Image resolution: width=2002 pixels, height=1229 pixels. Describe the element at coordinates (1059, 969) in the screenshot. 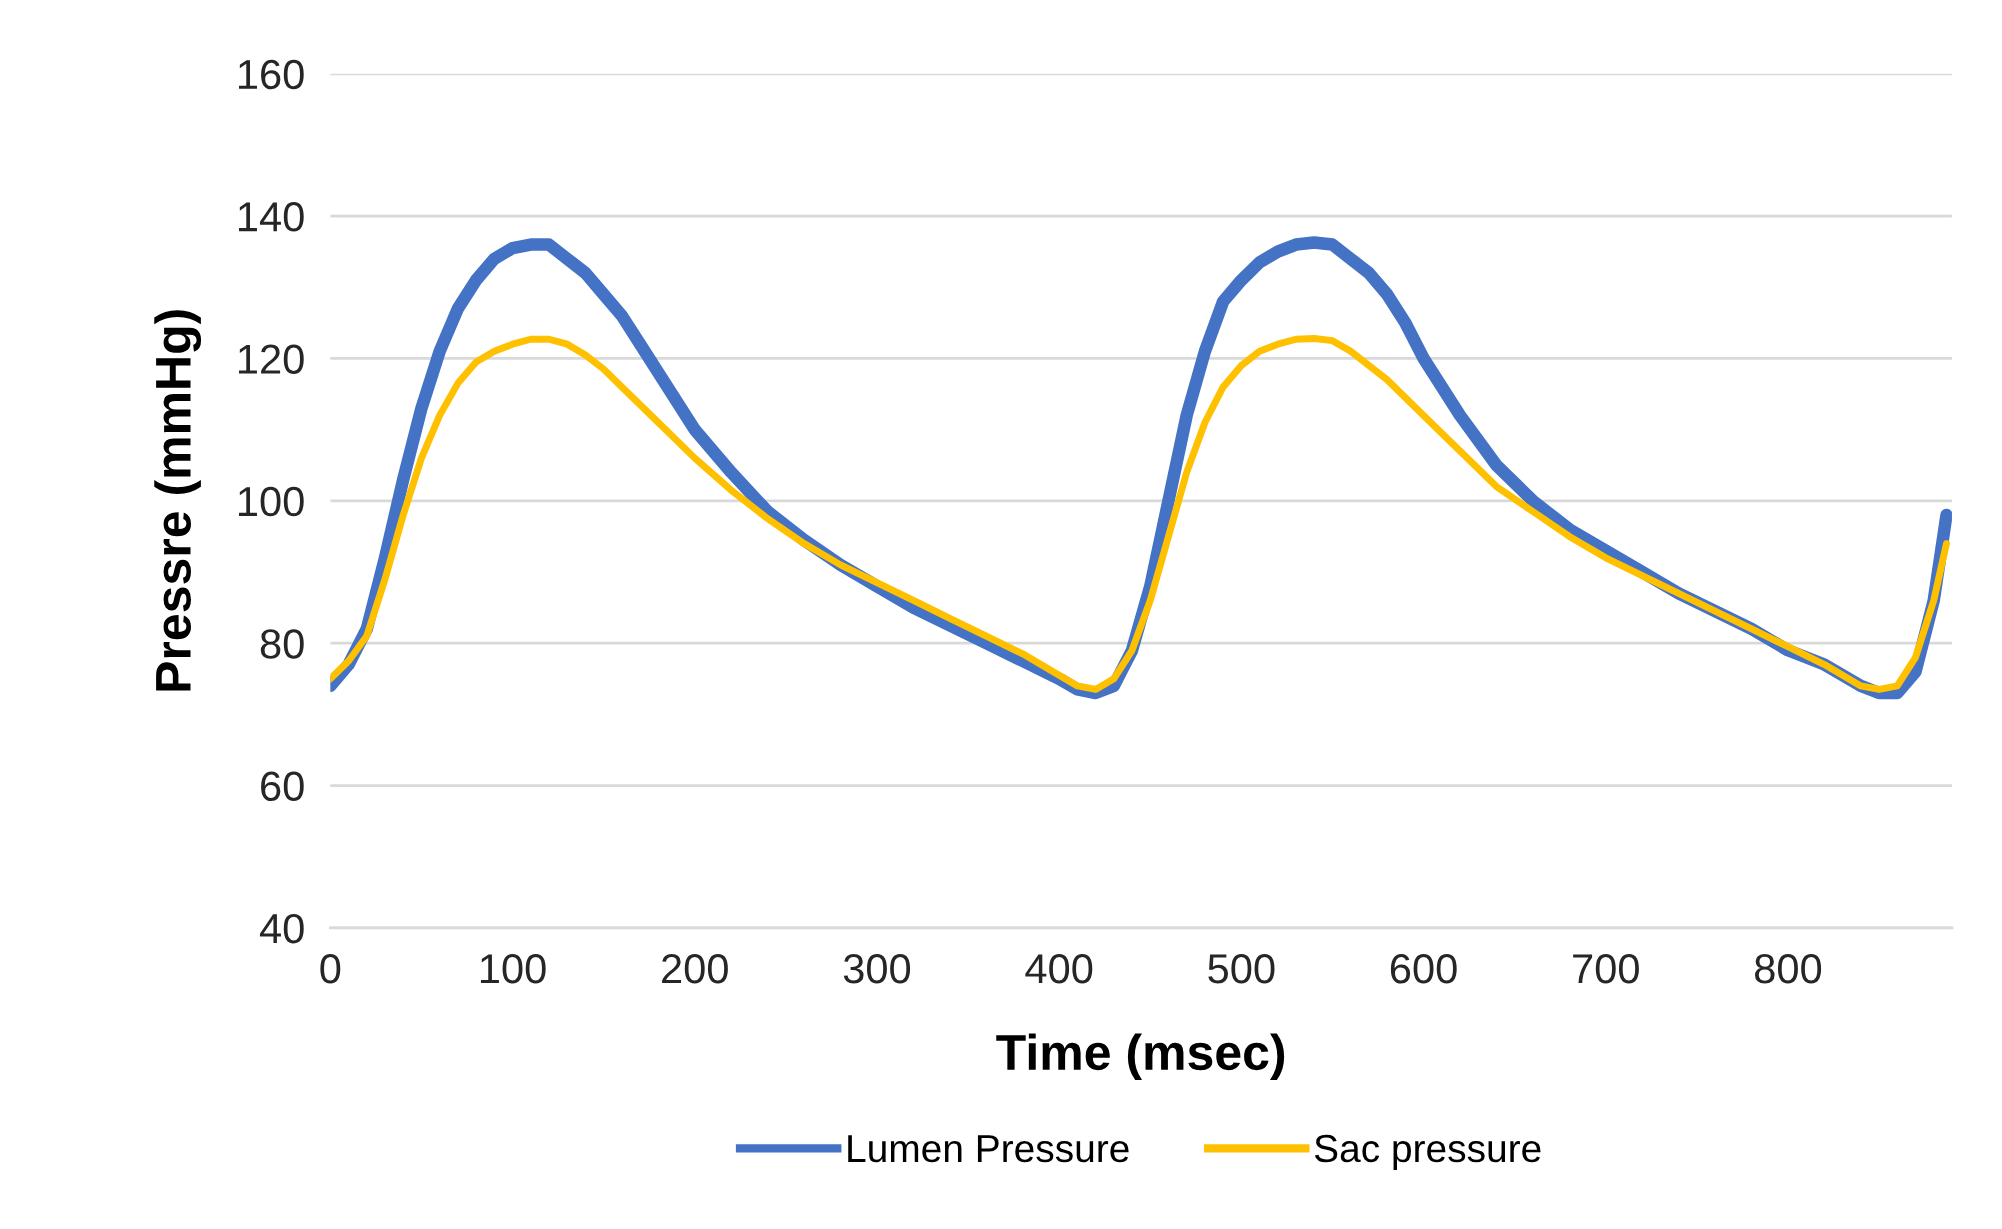

I see `x-tick-label: 400` at that location.